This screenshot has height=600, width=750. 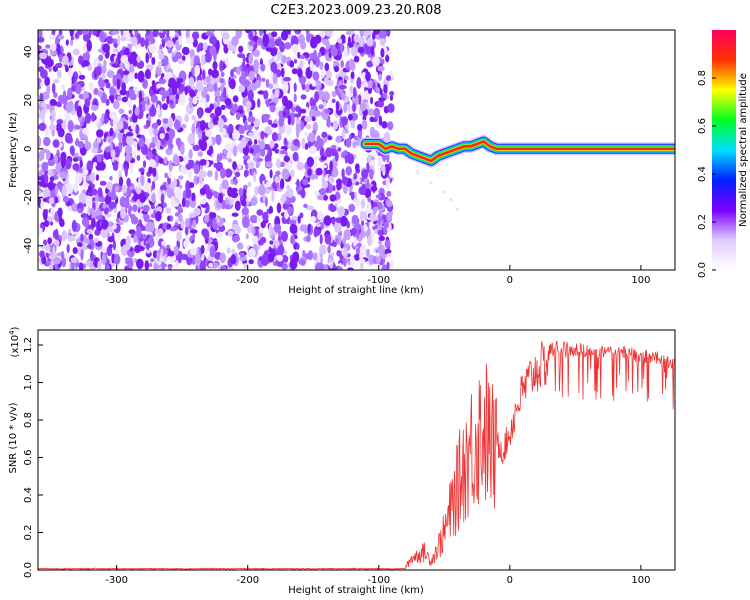 What do you see at coordinates (640, 280) in the screenshot?
I see `x-tick-label: 100` at bounding box center [640, 280].